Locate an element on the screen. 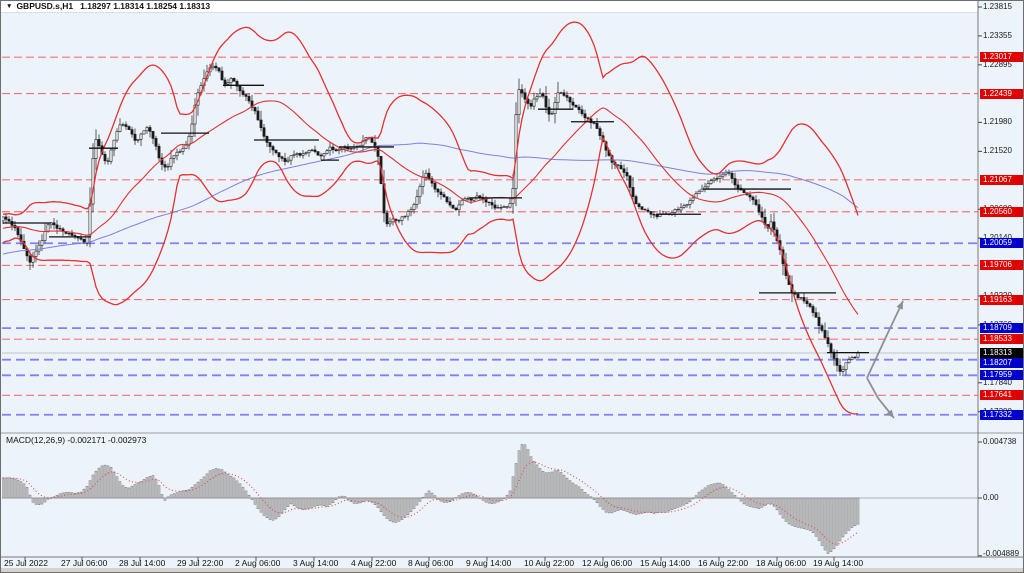  symbol-period-label: GBPUSD.s,H1 is located at coordinates (45, 6).